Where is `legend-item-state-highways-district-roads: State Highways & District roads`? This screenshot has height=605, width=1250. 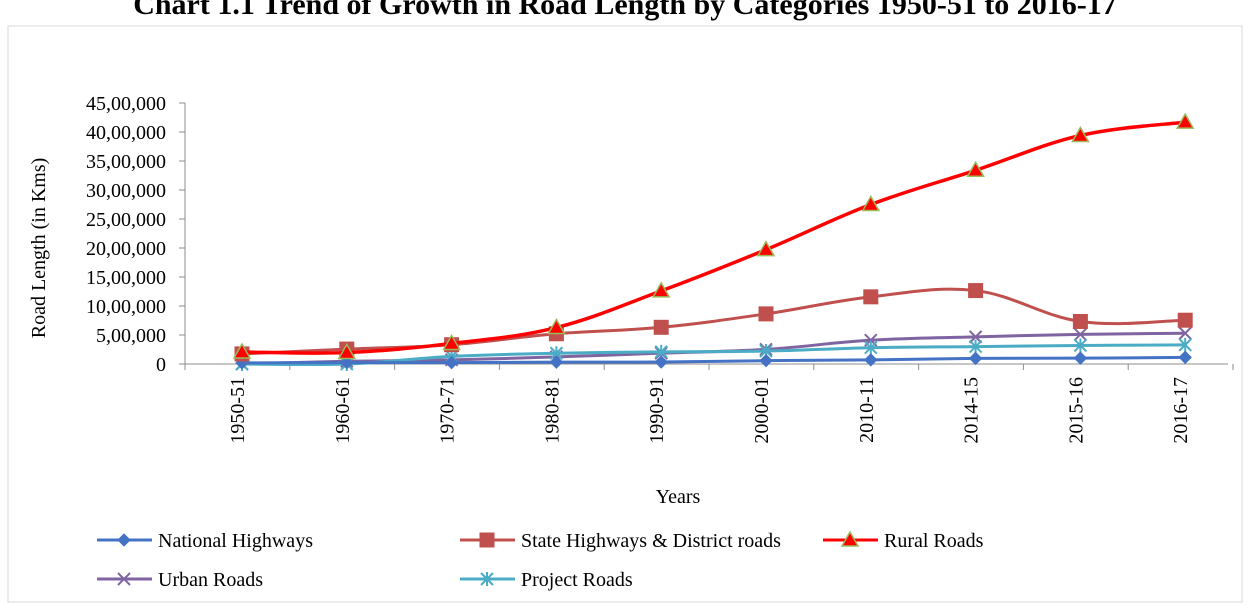
legend-item-state-highways-district-roads: State Highways & District roads is located at coordinates (620, 541).